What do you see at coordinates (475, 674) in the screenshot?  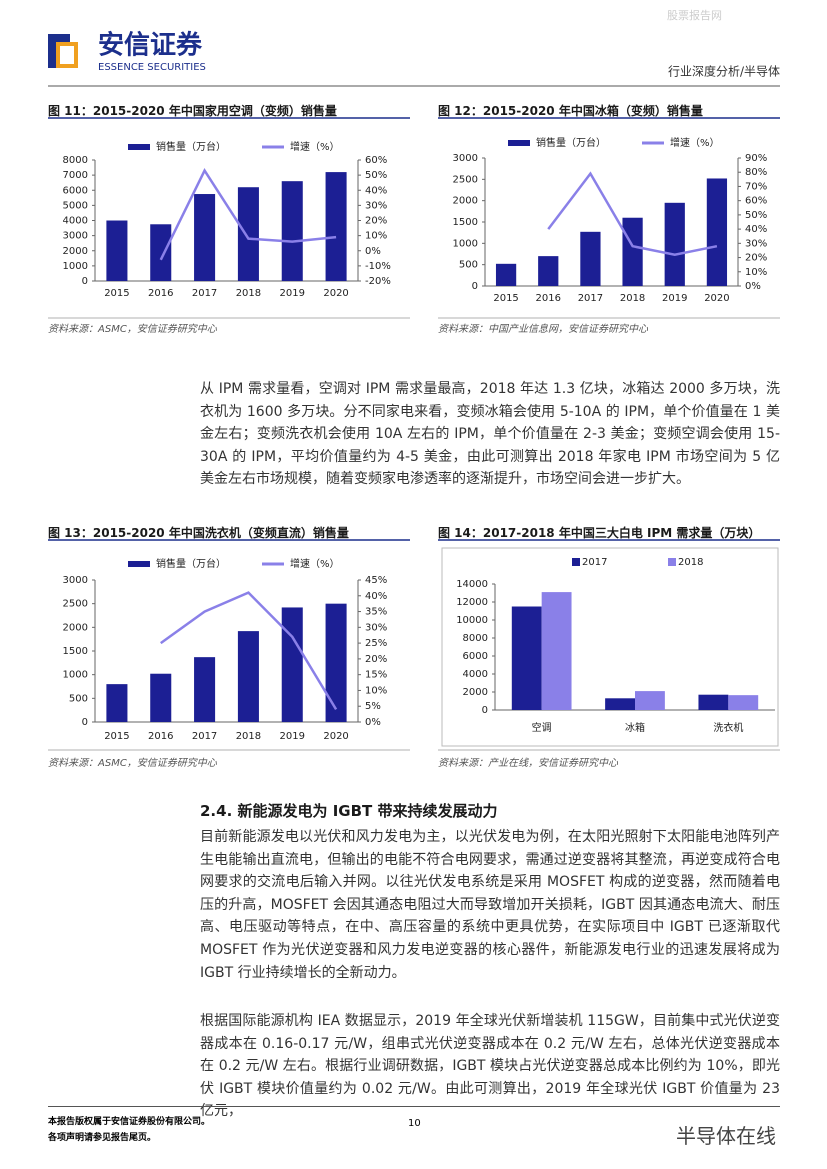 I see `y-tick-label: 4000` at bounding box center [475, 674].